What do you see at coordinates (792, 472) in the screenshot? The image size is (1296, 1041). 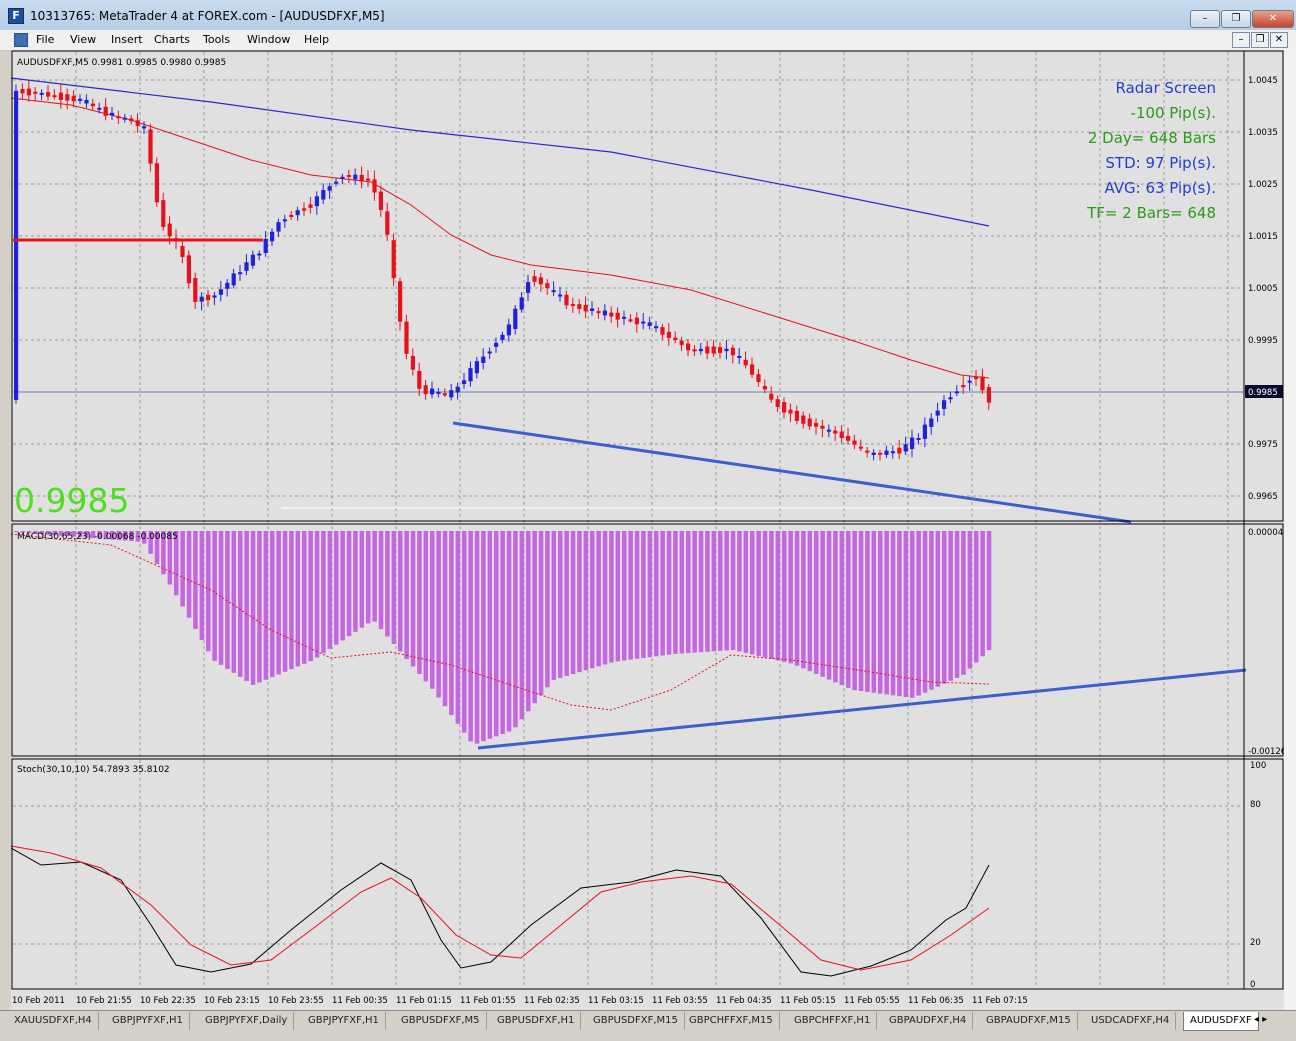 I see `price-trendline` at bounding box center [792, 472].